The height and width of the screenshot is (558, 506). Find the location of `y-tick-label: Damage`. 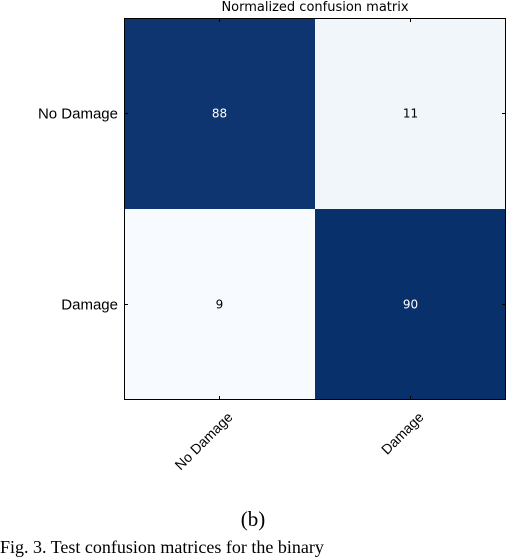

y-tick-label: Damage is located at coordinates (89, 305).